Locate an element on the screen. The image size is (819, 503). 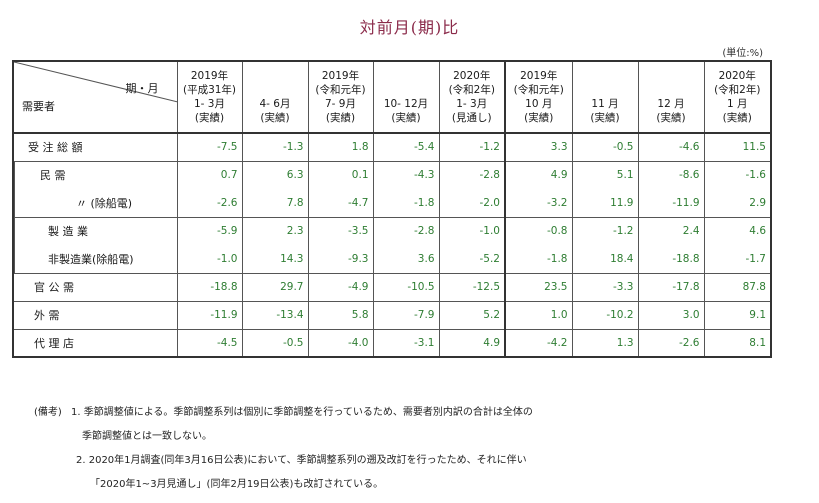
table-cell: -4.5 is located at coordinates (209, 343).